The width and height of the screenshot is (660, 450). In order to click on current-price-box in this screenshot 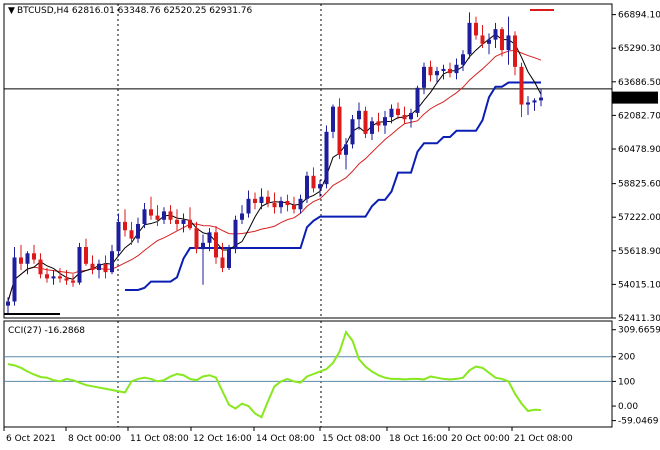, I will do `click(635, 97)`.